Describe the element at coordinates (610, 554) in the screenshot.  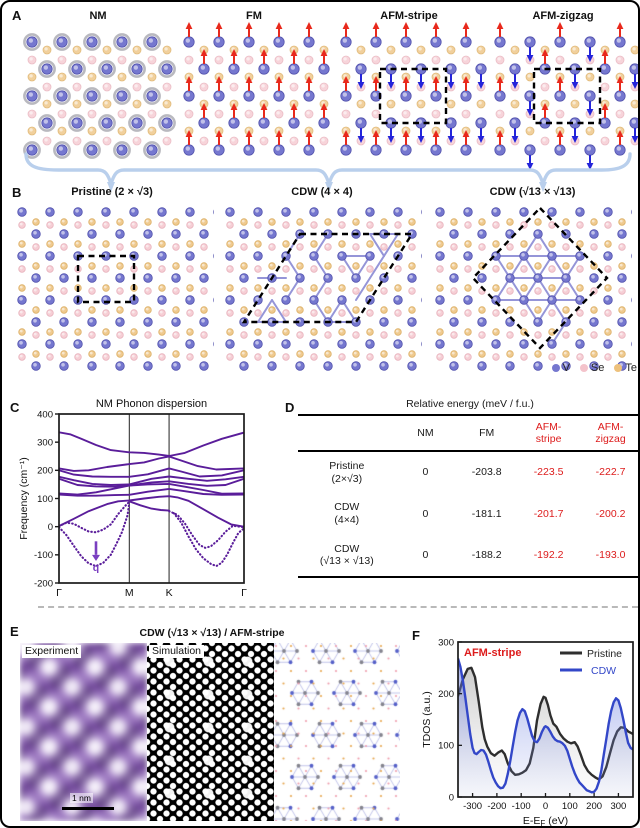
I see `energy-value: -193.0` at that location.